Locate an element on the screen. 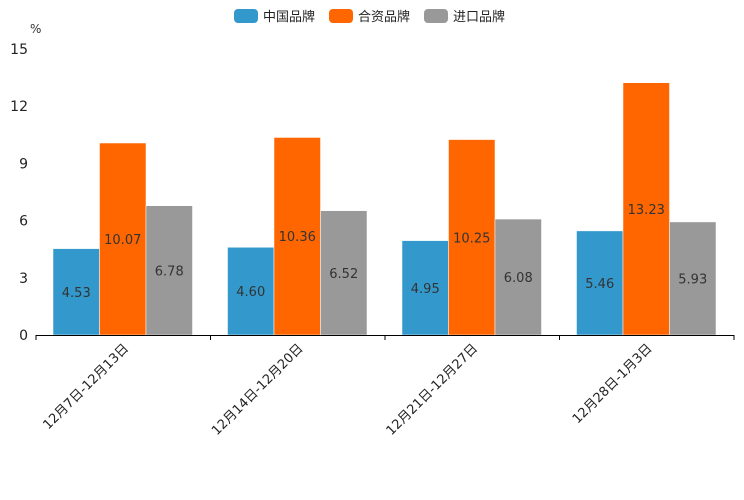 Image resolution: width=744 pixels, height=500 pixels. y-tick-label: 0 is located at coordinates (23, 336).